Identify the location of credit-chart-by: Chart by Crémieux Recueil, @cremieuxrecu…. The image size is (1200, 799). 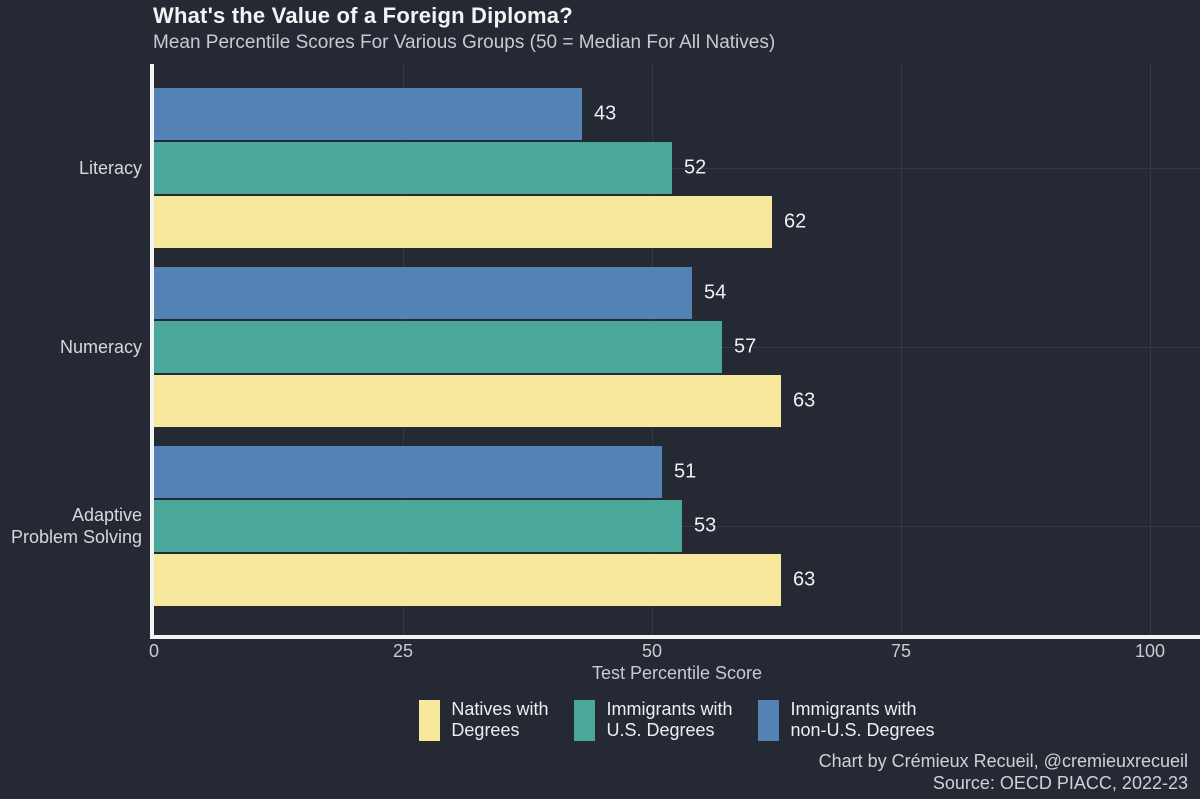
(1003, 761).